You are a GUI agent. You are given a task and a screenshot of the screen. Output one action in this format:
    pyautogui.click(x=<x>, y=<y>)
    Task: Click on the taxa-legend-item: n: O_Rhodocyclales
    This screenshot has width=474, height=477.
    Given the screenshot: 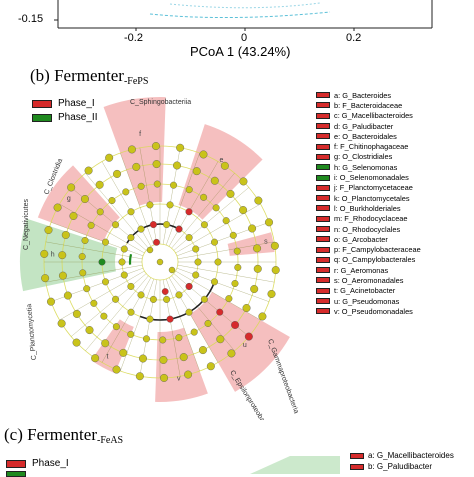 What is the action you would take?
    pyautogui.click(x=395, y=229)
    